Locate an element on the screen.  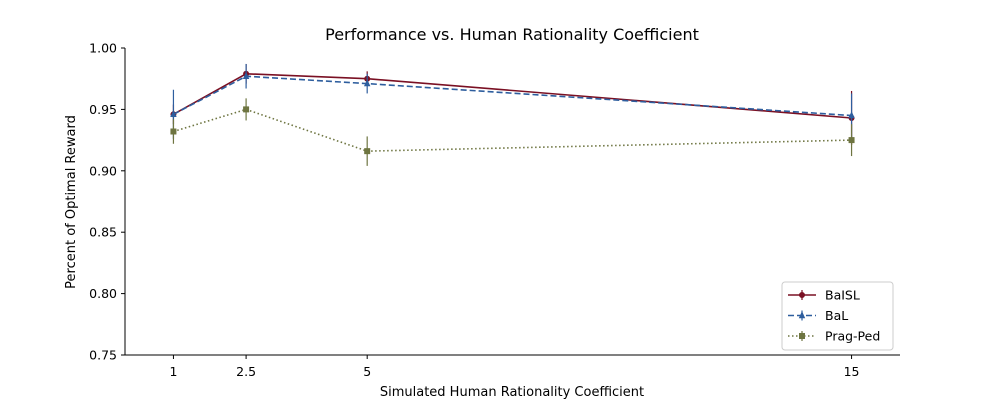
legend-box is located at coordinates (837, 316).